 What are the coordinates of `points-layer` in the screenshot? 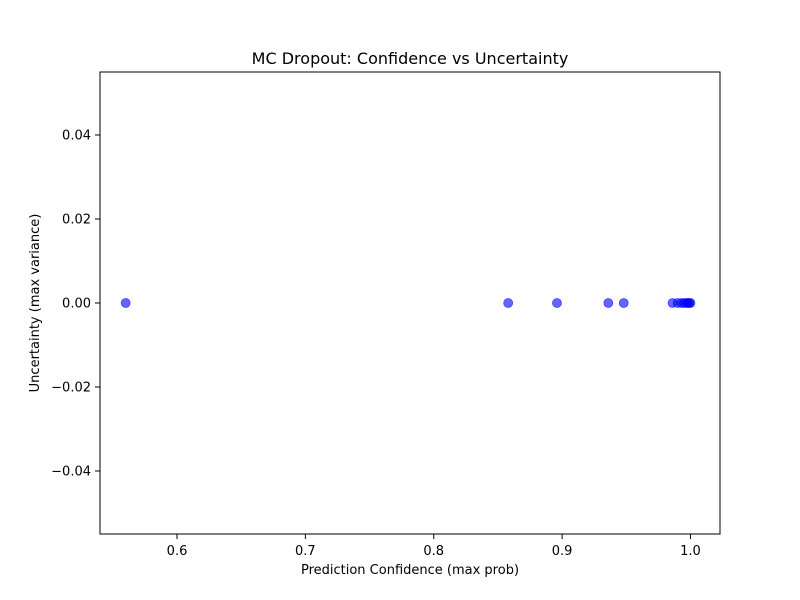 It's located at (408, 303).